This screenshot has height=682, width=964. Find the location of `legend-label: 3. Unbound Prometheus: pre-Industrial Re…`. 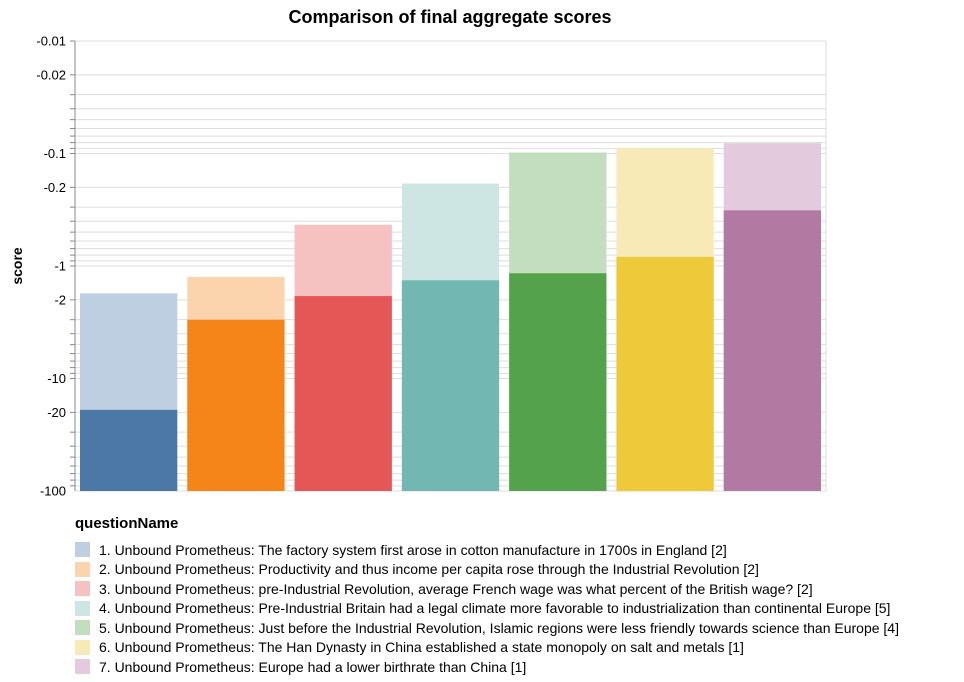

legend-label: 3. Unbound Prometheus: pre-Industrial Re… is located at coordinates (456, 588).